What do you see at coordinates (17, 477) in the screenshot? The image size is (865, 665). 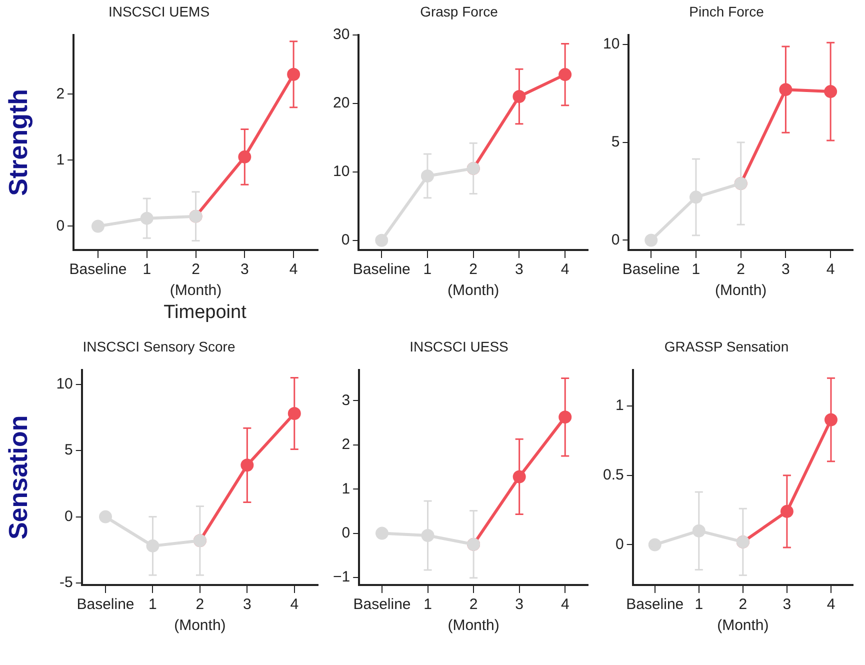 I see `y-axis-title: Sensation` at bounding box center [17, 477].